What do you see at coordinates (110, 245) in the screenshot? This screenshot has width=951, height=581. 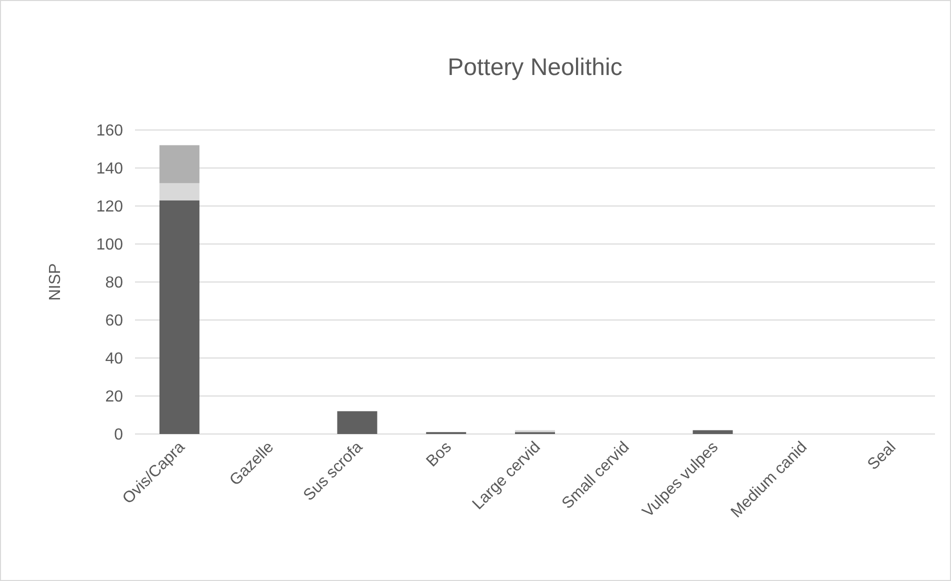 I see `y-tick-label: 100` at bounding box center [110, 245].